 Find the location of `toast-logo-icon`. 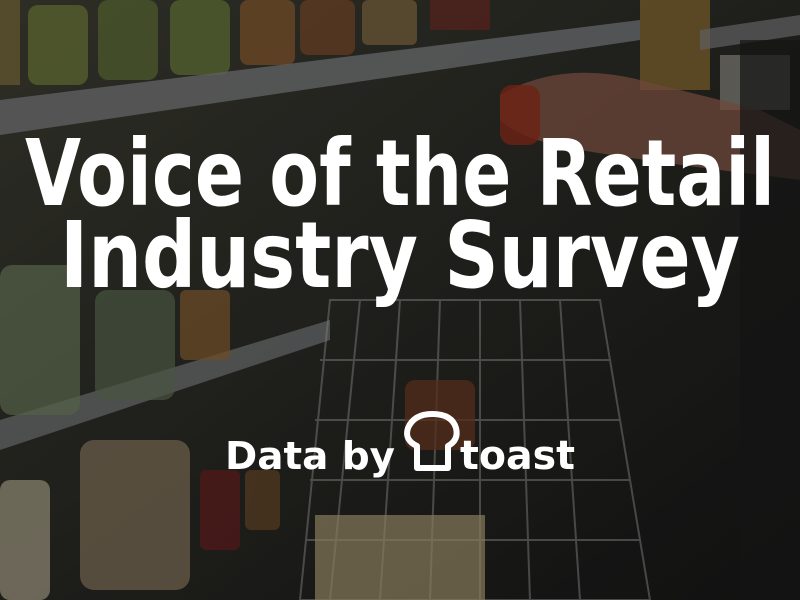

toast-logo-icon is located at coordinates (432, 441).